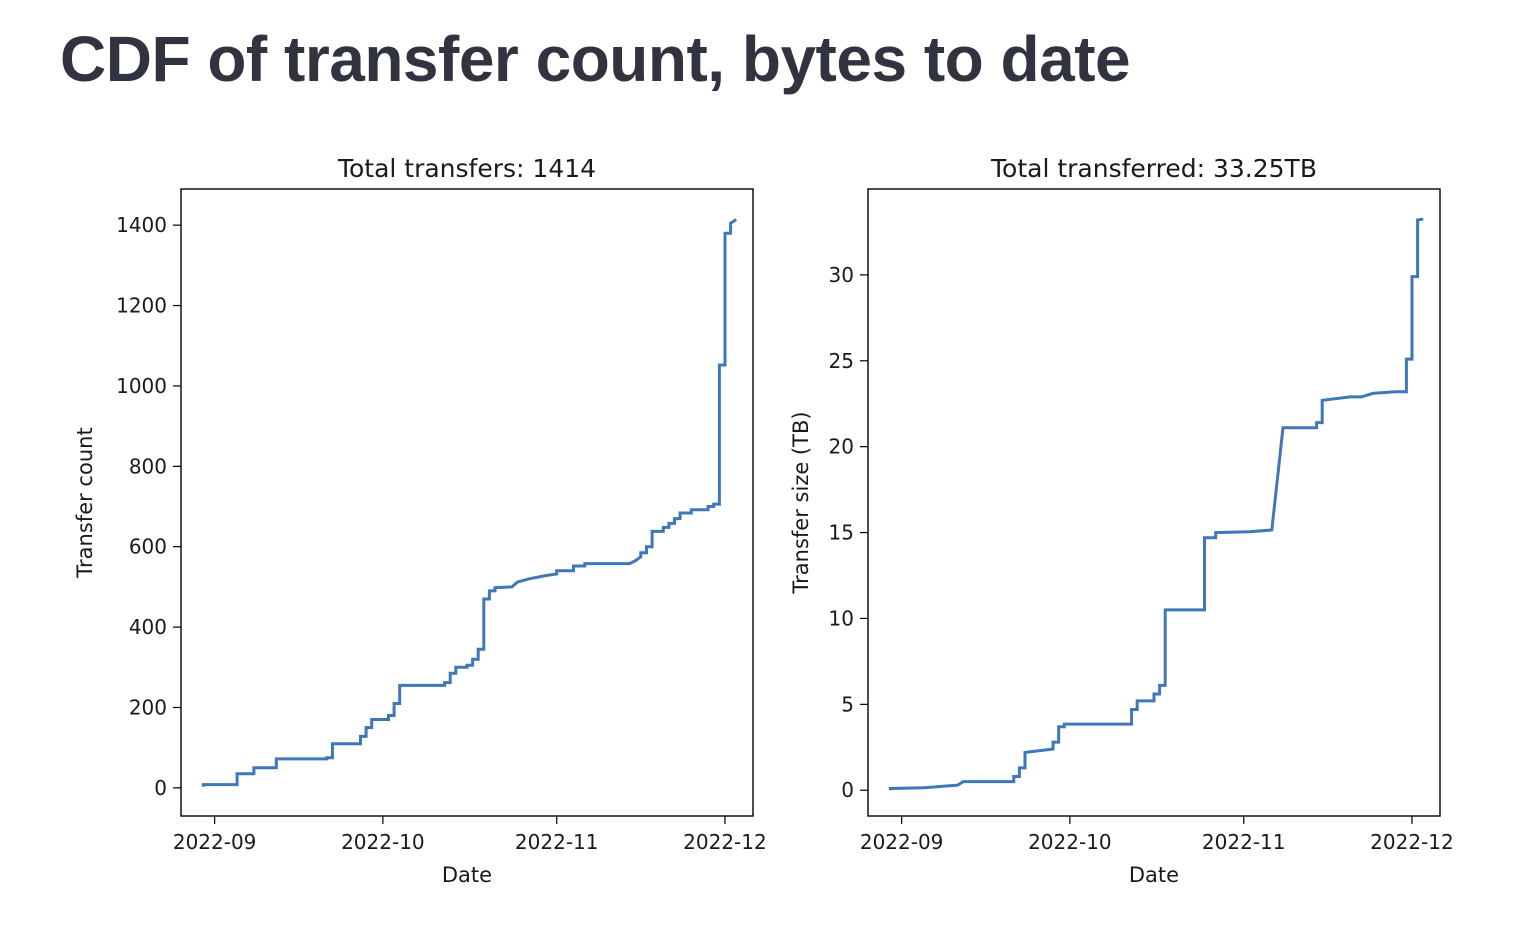 The height and width of the screenshot is (930, 1522). Describe the element at coordinates (141, 386) in the screenshot. I see `transfer-count-y-tick-label: 1000` at that location.